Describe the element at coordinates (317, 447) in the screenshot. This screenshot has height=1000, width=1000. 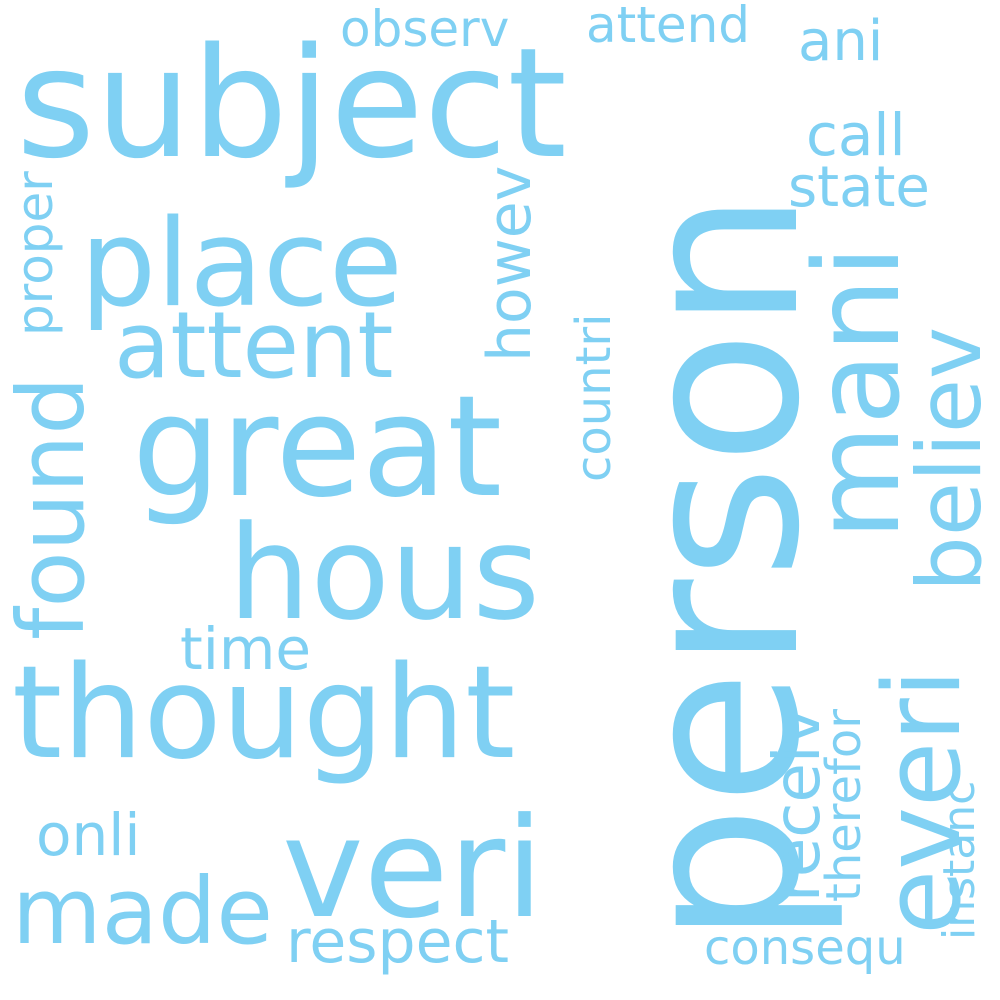
I see `word-great: great` at that location.